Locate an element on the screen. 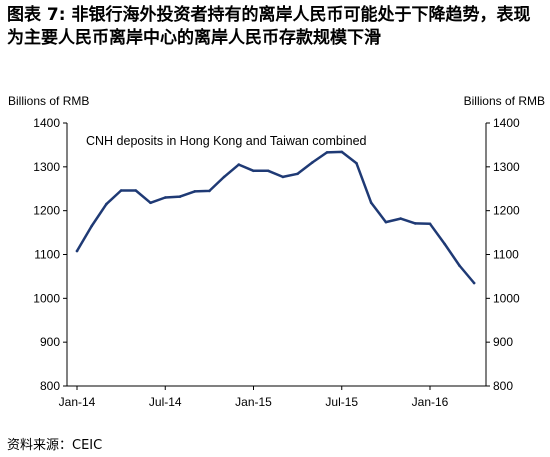 The image size is (550, 457). y-tick-label-left: 1200 is located at coordinates (46, 211).